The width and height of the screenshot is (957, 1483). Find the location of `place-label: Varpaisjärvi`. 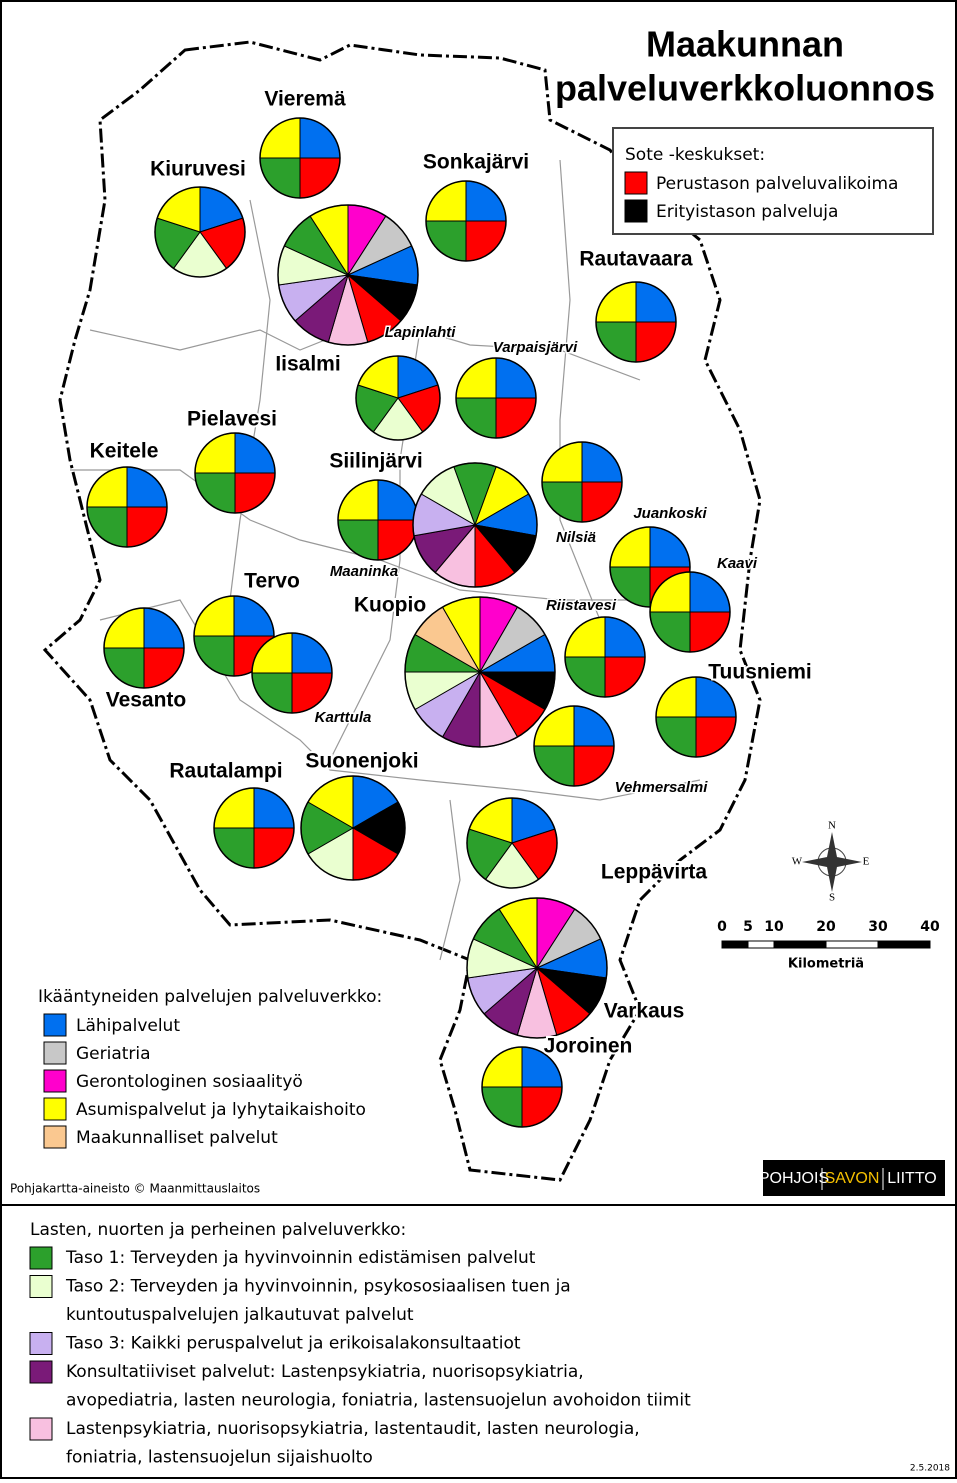

place-label: Varpaisjärvi is located at coordinates (535, 347).